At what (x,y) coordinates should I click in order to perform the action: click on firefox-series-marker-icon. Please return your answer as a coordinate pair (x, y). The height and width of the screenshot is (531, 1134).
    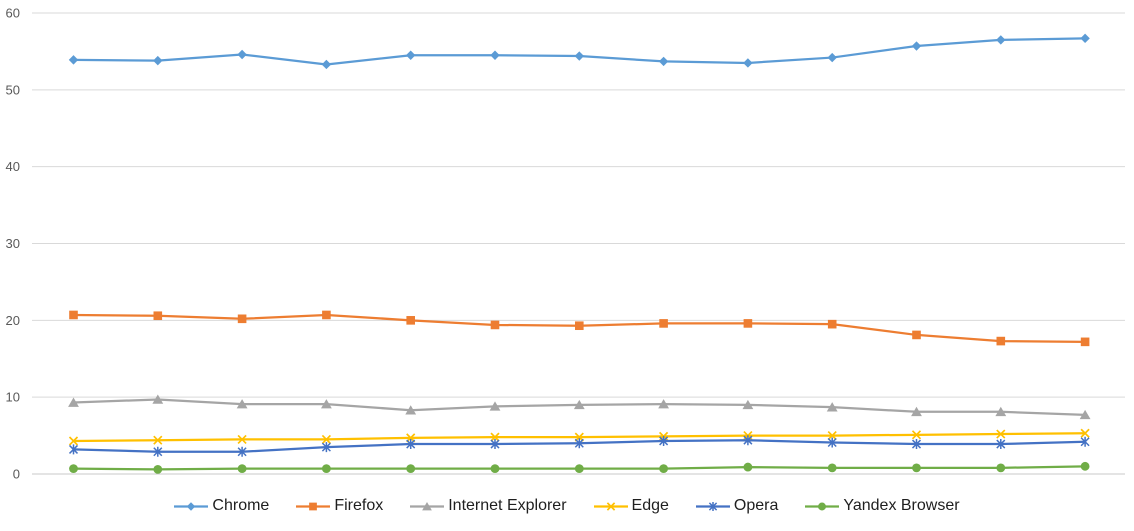
    Looking at the image, I should click on (313, 506).